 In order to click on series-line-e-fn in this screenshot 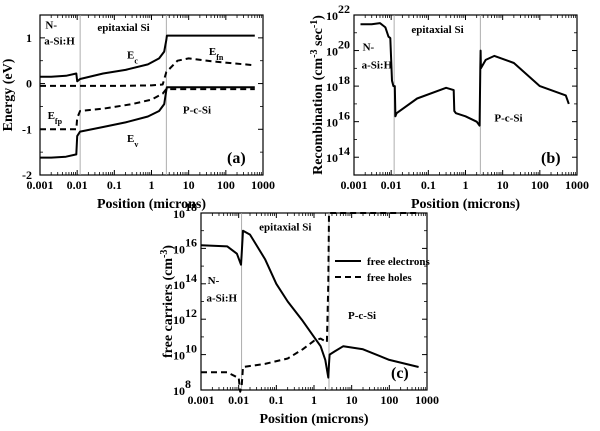, I will do `click(147, 72)`.